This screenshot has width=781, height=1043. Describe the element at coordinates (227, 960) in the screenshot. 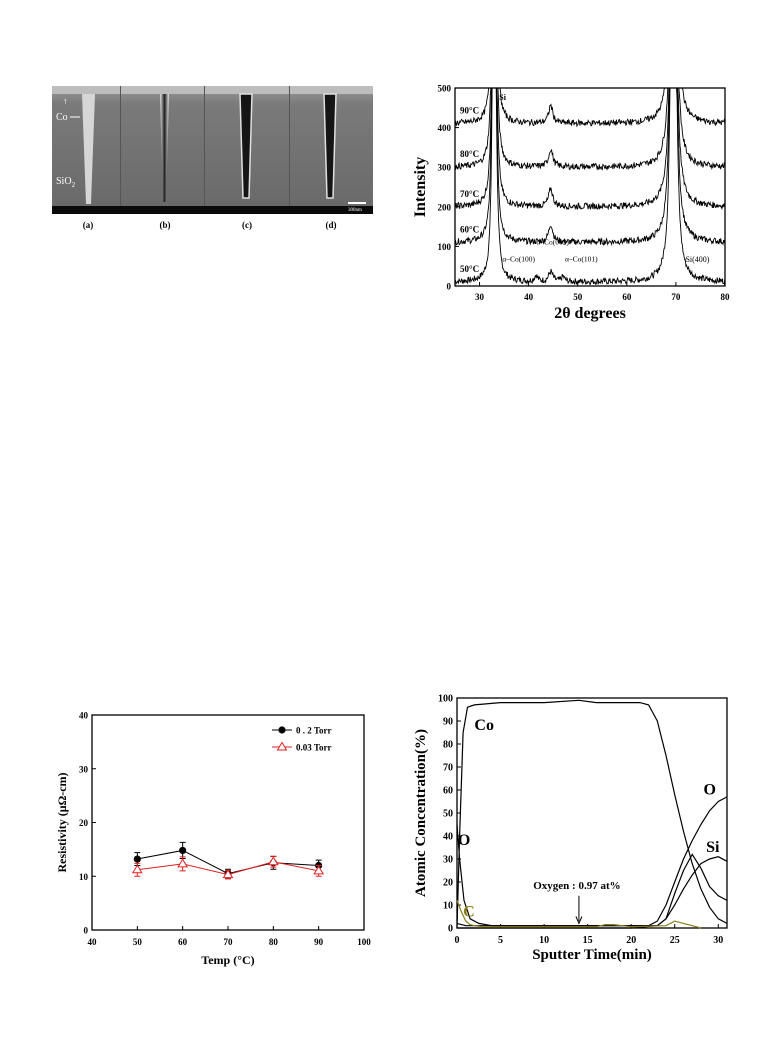

I see `x-axis-label: Temp (°C)` at that location.